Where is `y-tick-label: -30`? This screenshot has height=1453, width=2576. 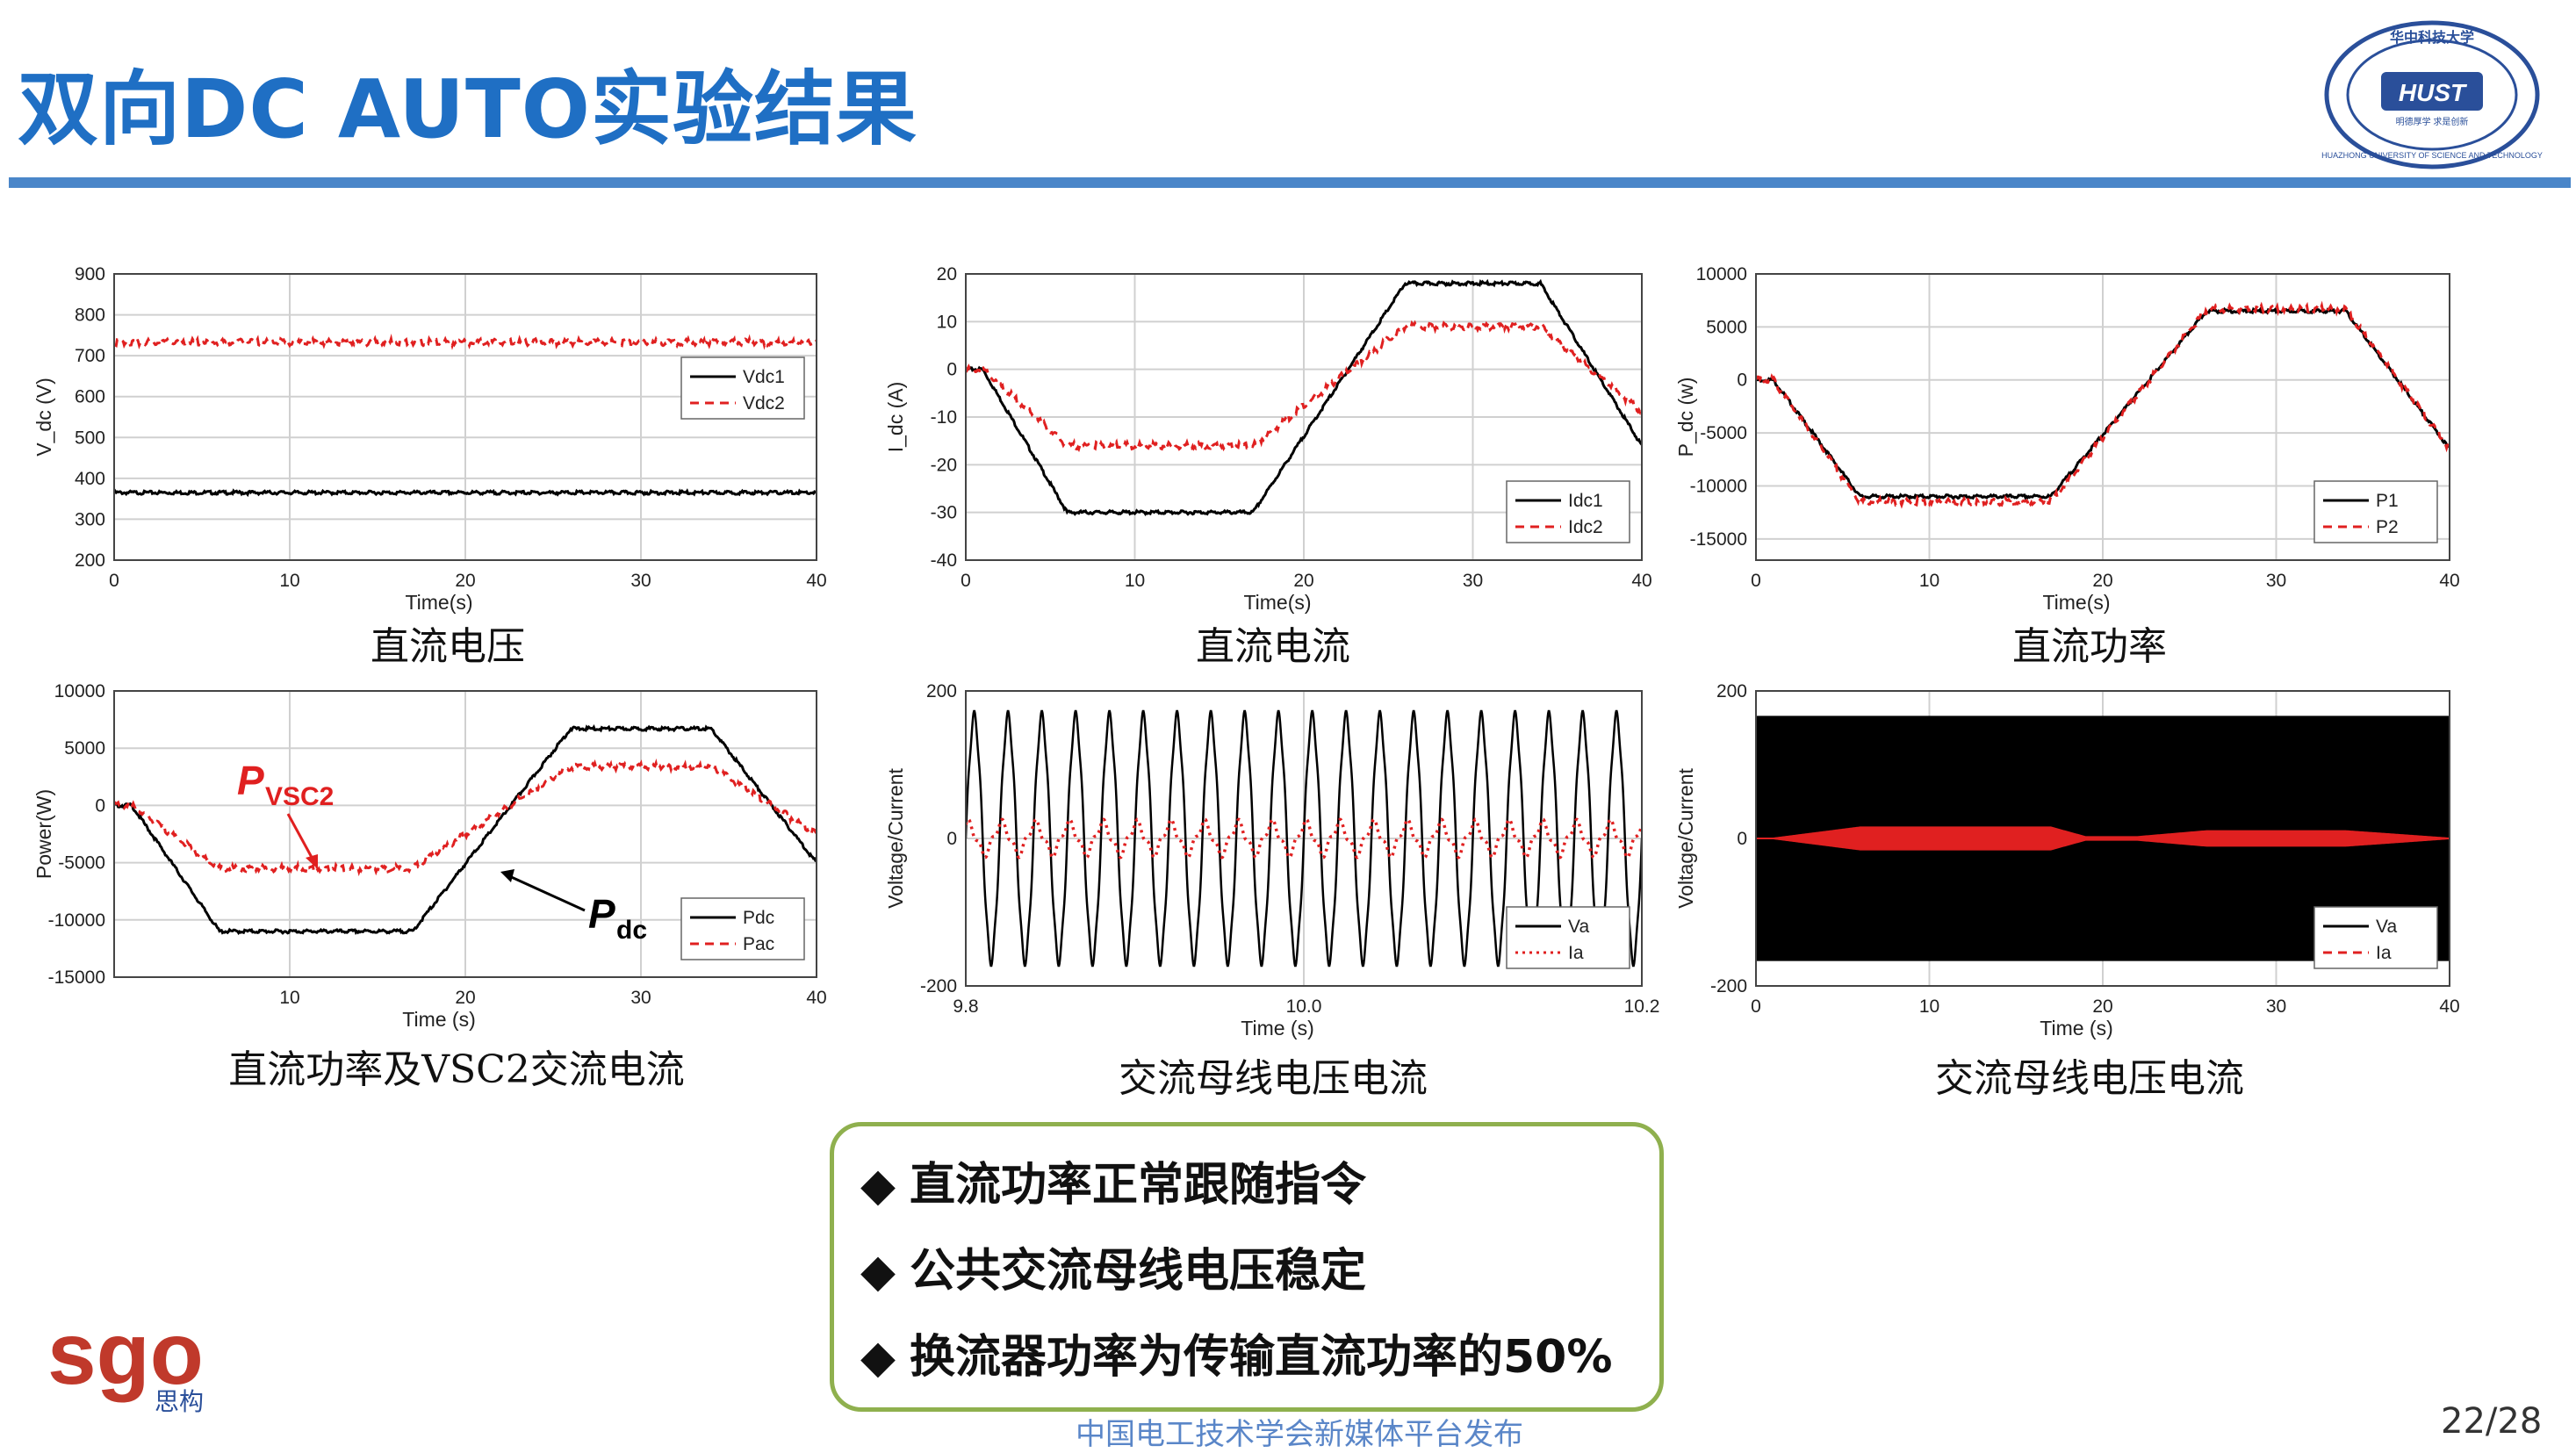 y-tick-label: -30 is located at coordinates (944, 513).